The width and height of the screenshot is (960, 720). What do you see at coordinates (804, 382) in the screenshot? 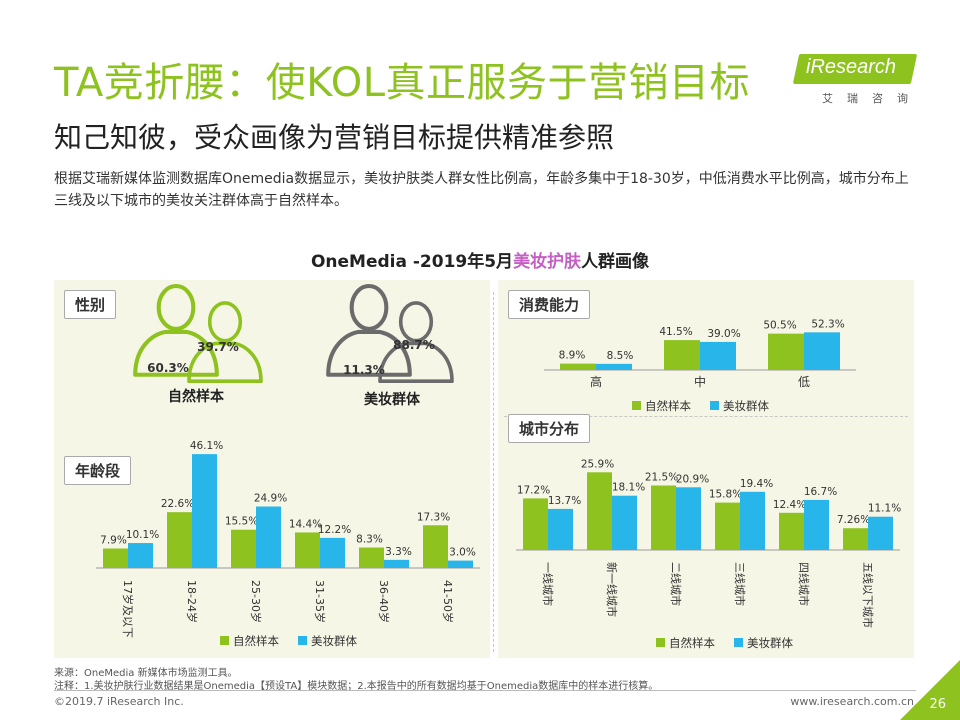
I see `x-tick-label: 低` at bounding box center [804, 382].